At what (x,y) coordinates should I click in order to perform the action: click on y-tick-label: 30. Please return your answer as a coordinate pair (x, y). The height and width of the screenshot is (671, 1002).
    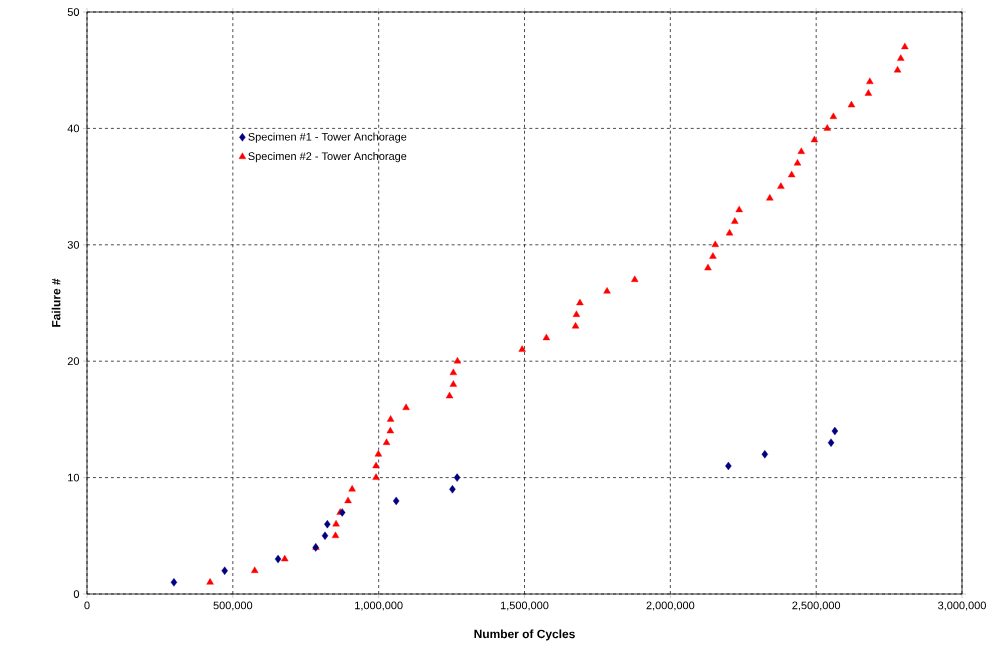
    Looking at the image, I should click on (73, 244).